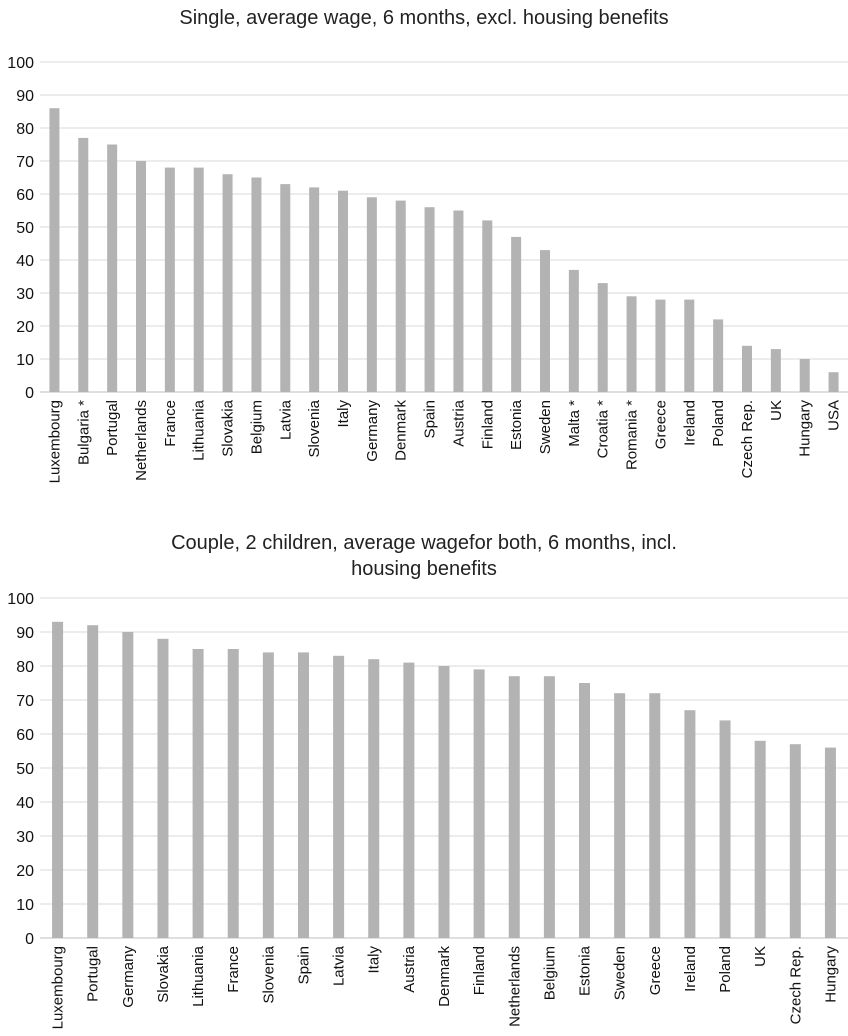 This screenshot has height=1036, width=848. Describe the element at coordinates (603, 429) in the screenshot. I see `x-tick-label: Croatia *` at that location.